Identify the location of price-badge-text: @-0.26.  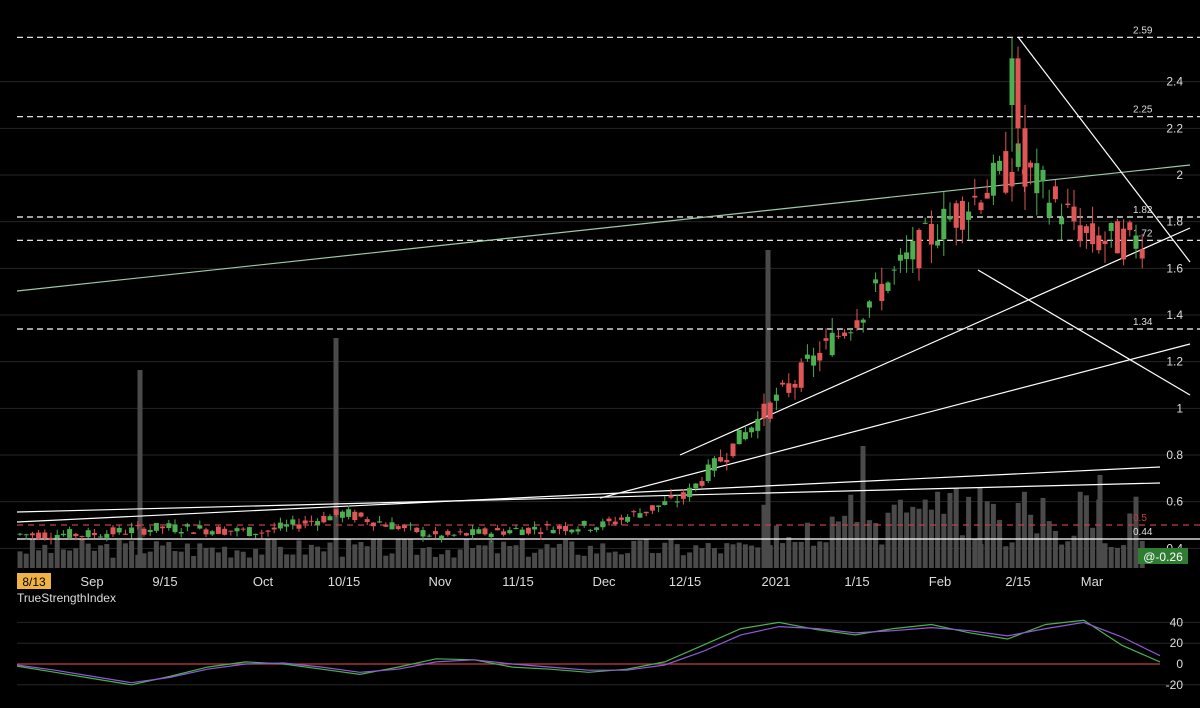
(1163, 557).